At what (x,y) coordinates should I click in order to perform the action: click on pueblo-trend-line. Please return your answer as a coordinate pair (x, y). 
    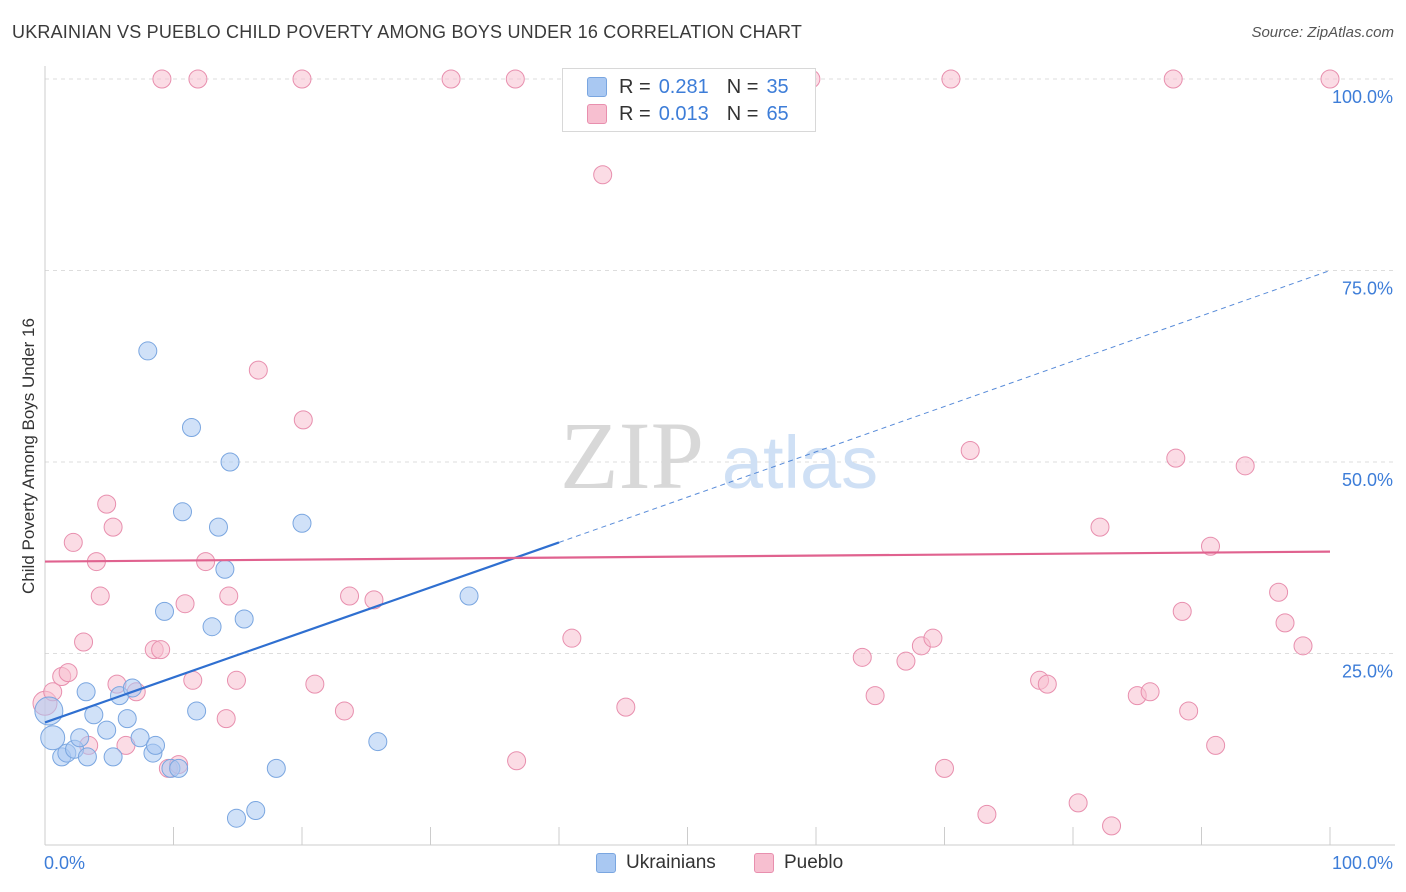
    Looking at the image, I should click on (687, 556).